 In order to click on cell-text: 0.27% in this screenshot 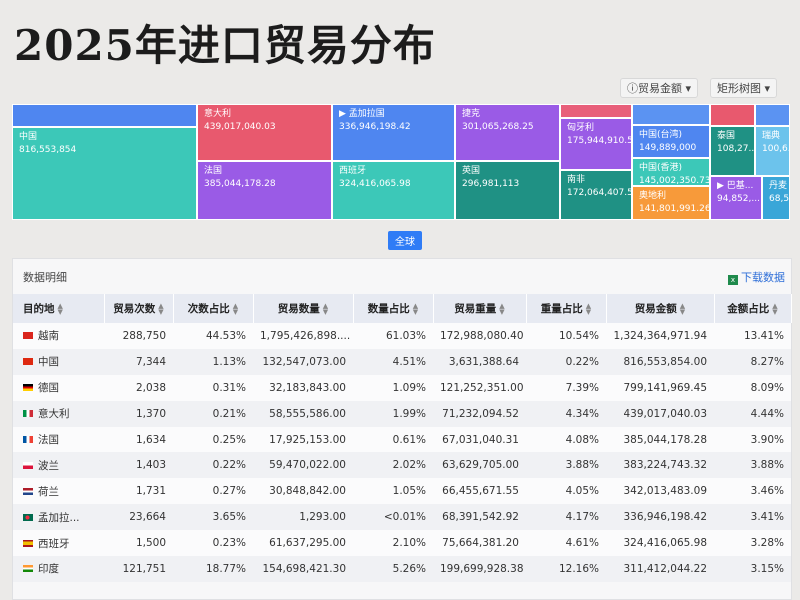, I will do `click(229, 491)`.